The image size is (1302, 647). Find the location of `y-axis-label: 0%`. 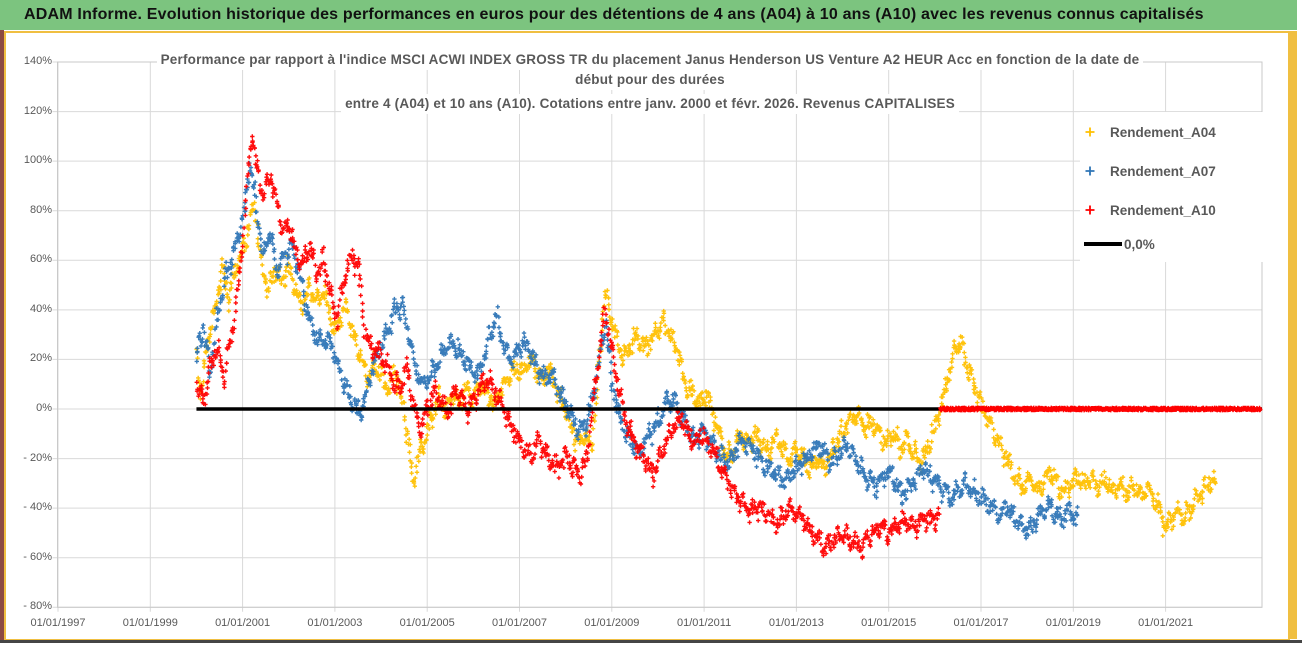

y-axis-label: 0% is located at coordinates (44, 408).